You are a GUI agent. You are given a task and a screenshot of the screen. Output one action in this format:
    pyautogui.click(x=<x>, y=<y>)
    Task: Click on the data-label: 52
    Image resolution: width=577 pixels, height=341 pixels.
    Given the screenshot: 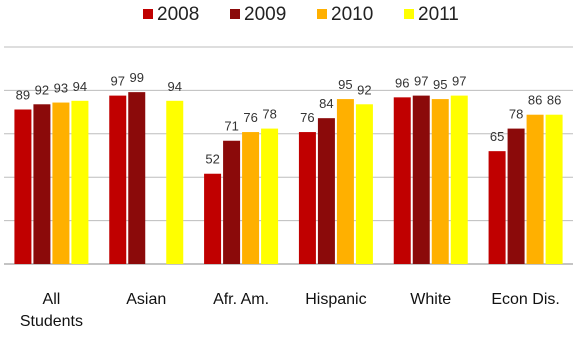 What is the action you would take?
    pyautogui.click(x=212, y=159)
    